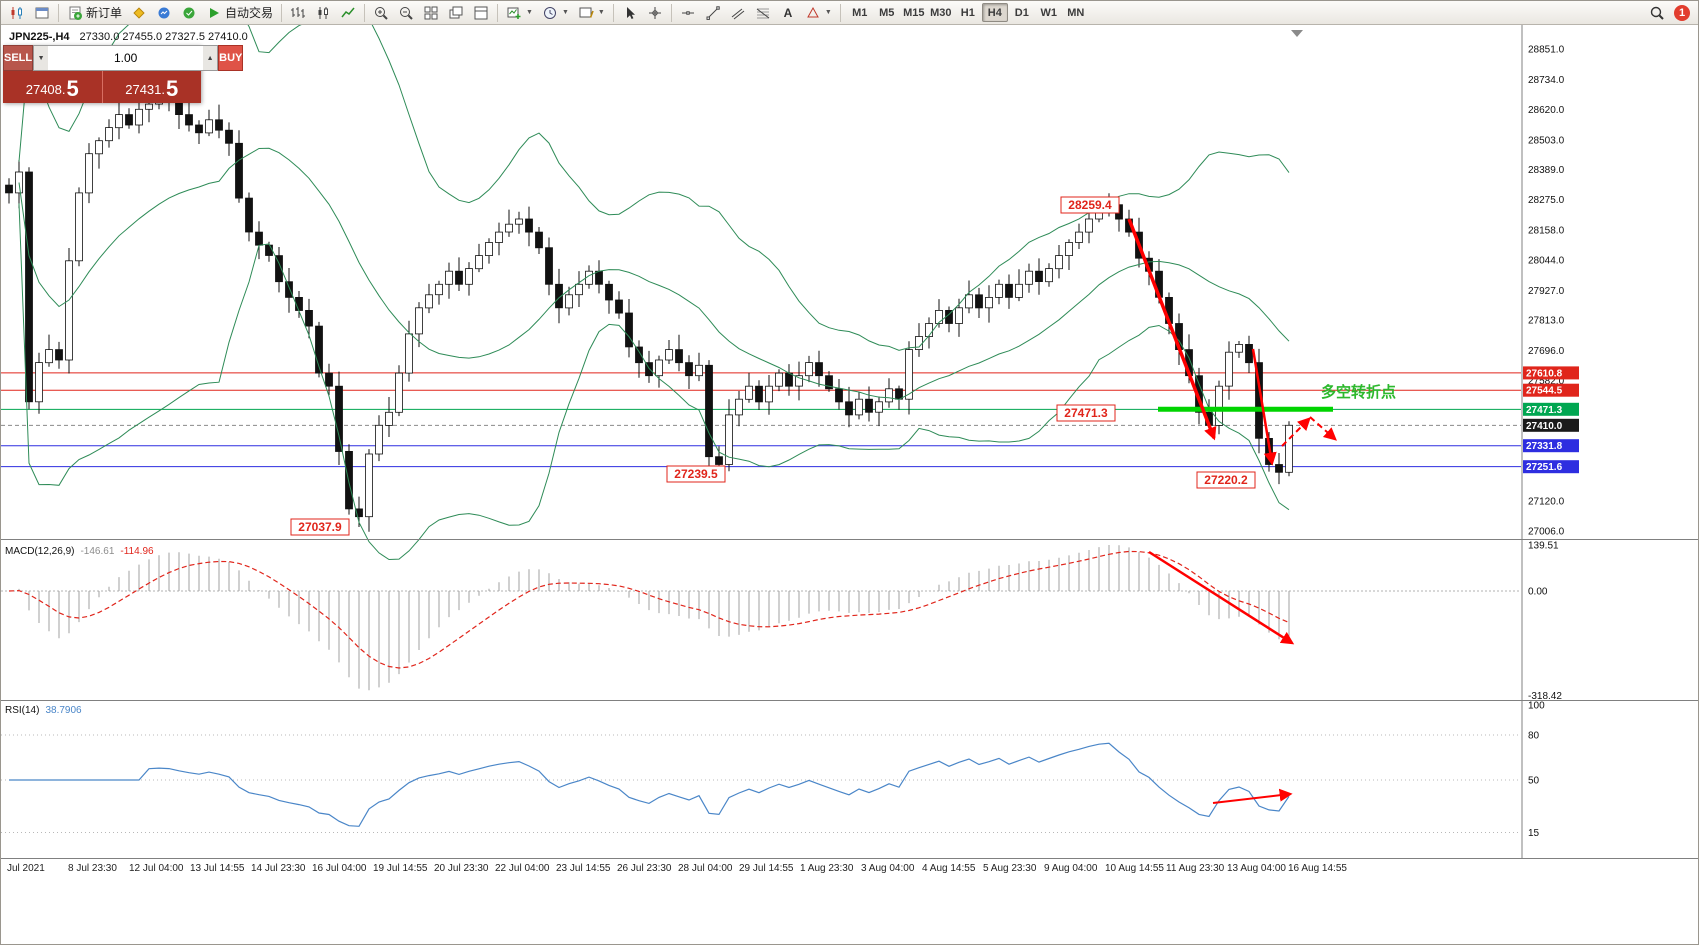 Image resolution: width=1699 pixels, height=945 pixels. I want to click on price-annotation-label: 27239.5, so click(696, 474).